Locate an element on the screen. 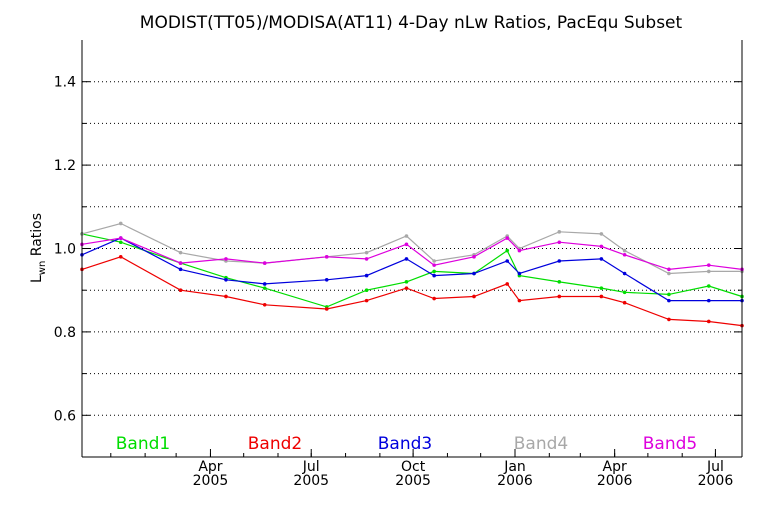  series-line-band5 is located at coordinates (412, 254).